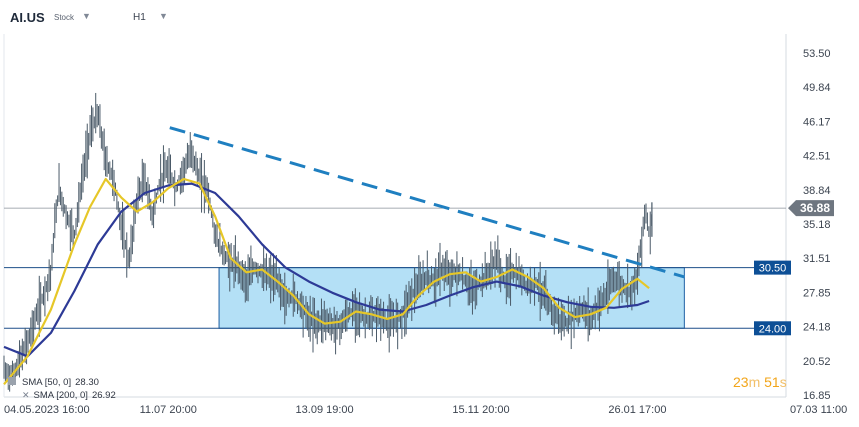  I want to click on legend-toggle-icon, so click(12, 381).